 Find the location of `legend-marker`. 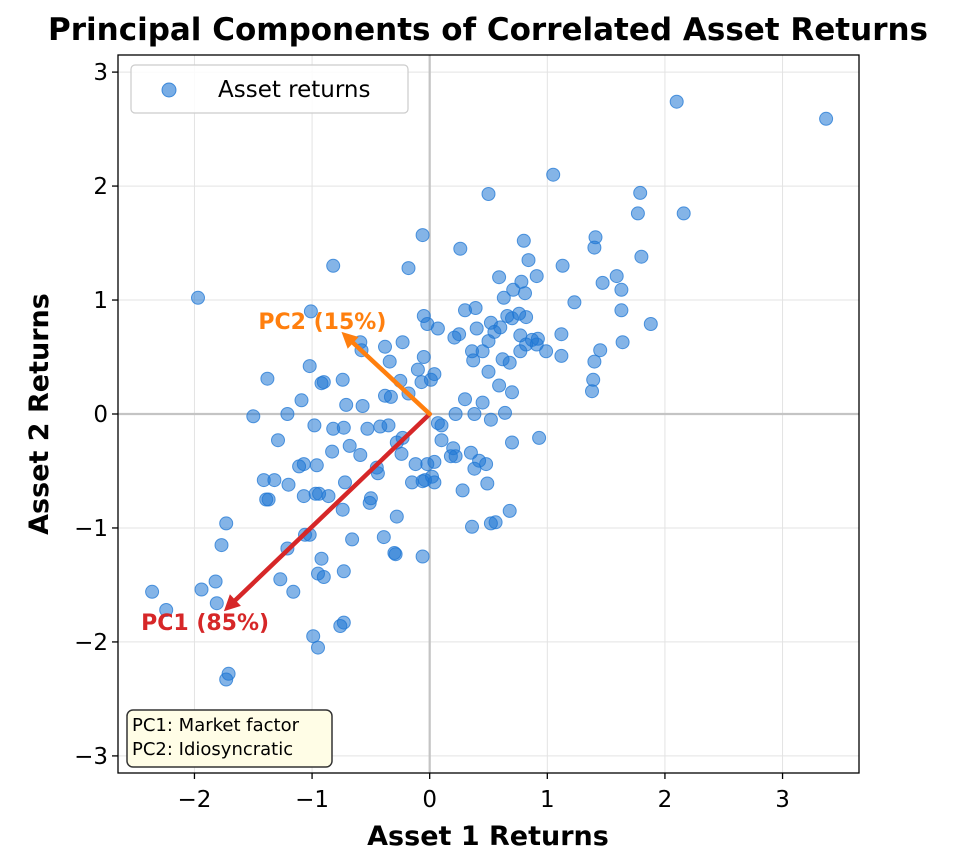

legend-marker is located at coordinates (169, 90).